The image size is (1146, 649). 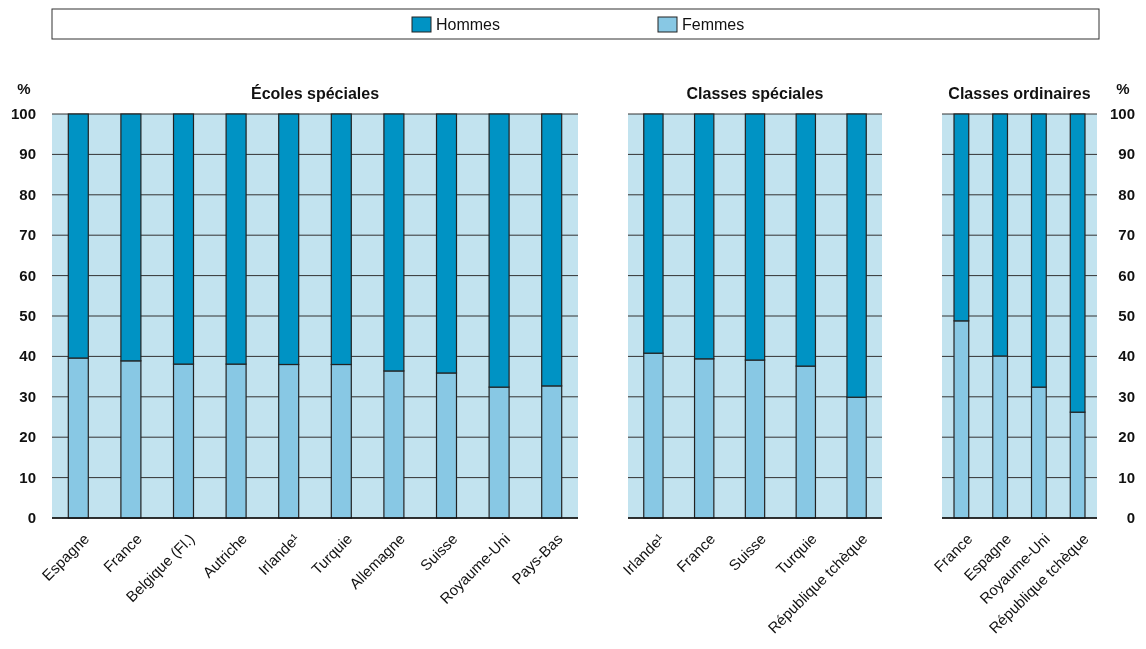 I want to click on y-tick-label: 40, so click(x=27, y=356).